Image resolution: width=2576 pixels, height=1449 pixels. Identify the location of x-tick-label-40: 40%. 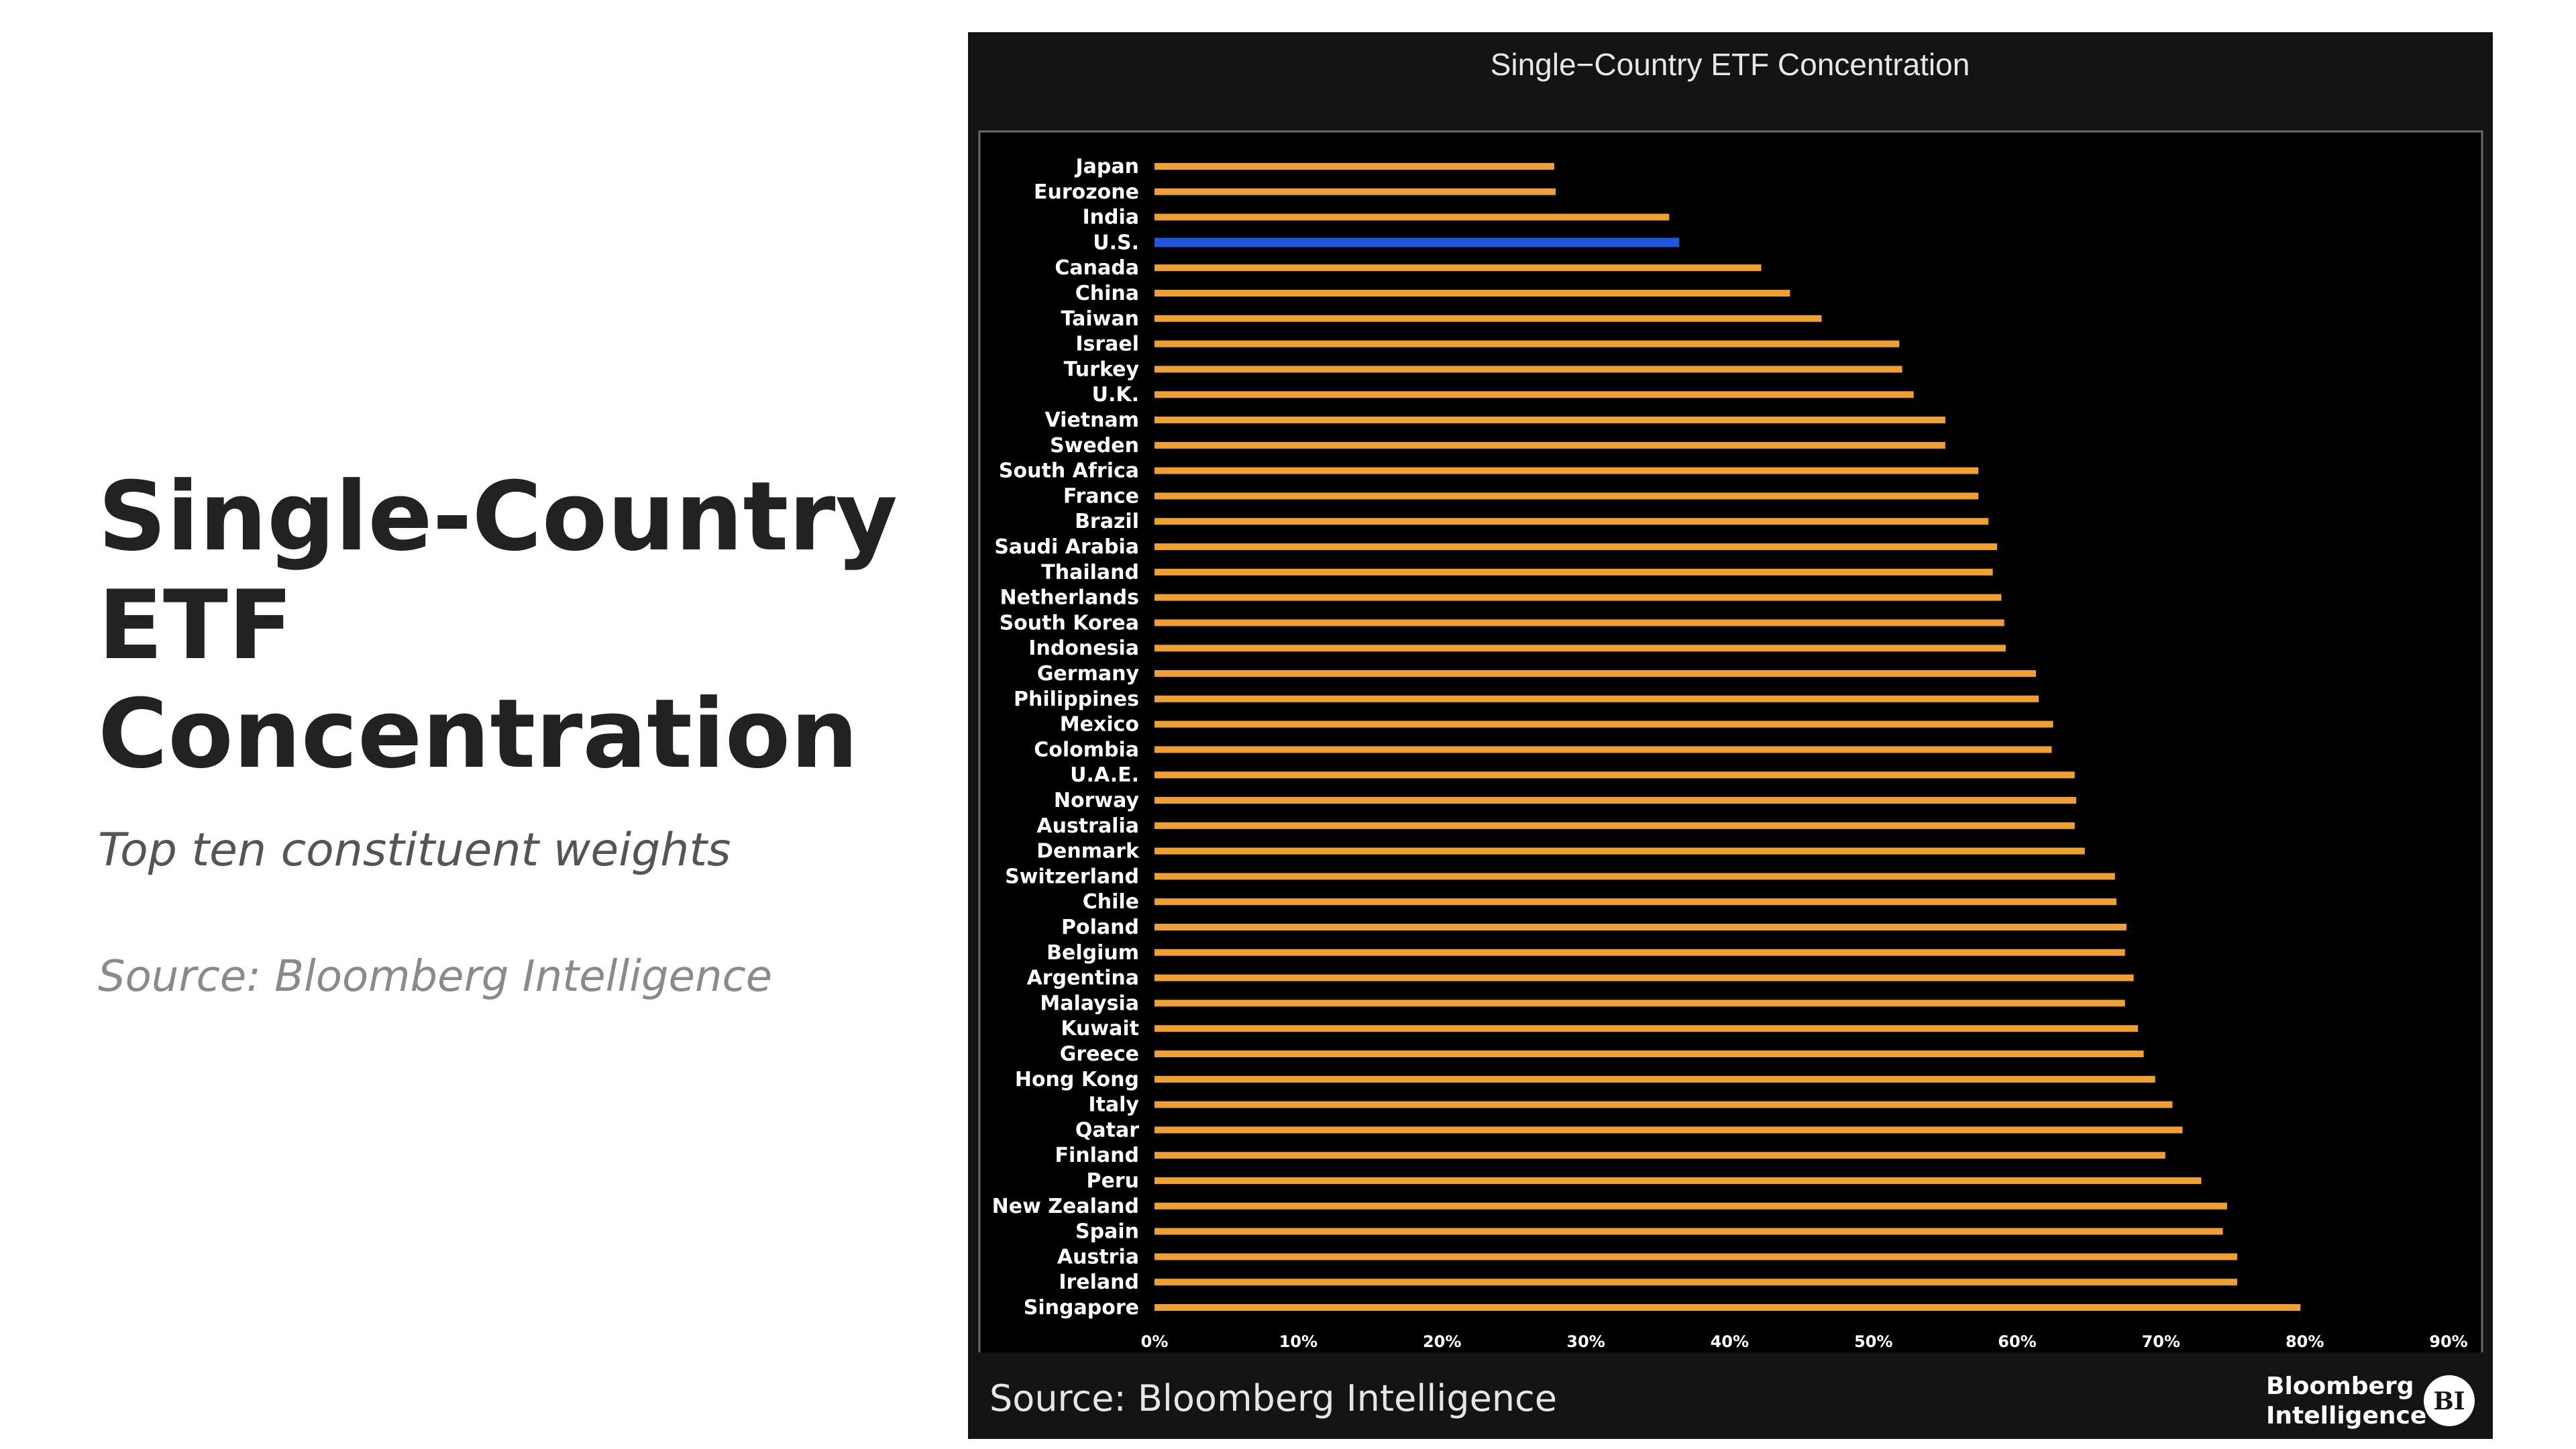
(1730, 1341).